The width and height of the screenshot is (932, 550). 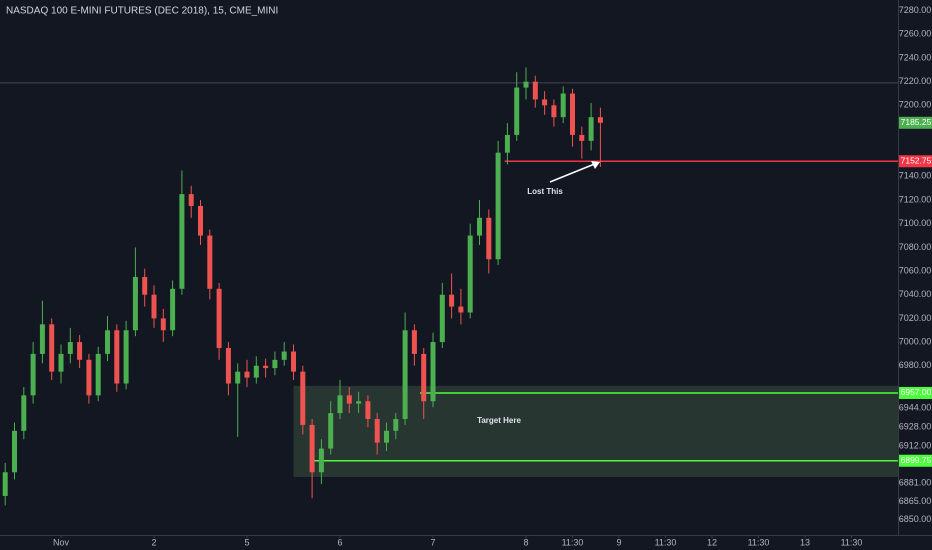 I want to click on annotation: Target Here, so click(x=499, y=420).